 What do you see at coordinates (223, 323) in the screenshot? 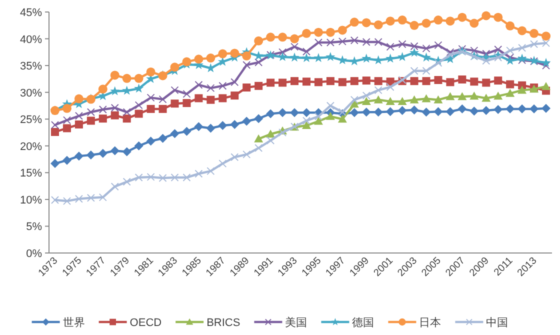
I see `legend-label: BRICS` at bounding box center [223, 323].